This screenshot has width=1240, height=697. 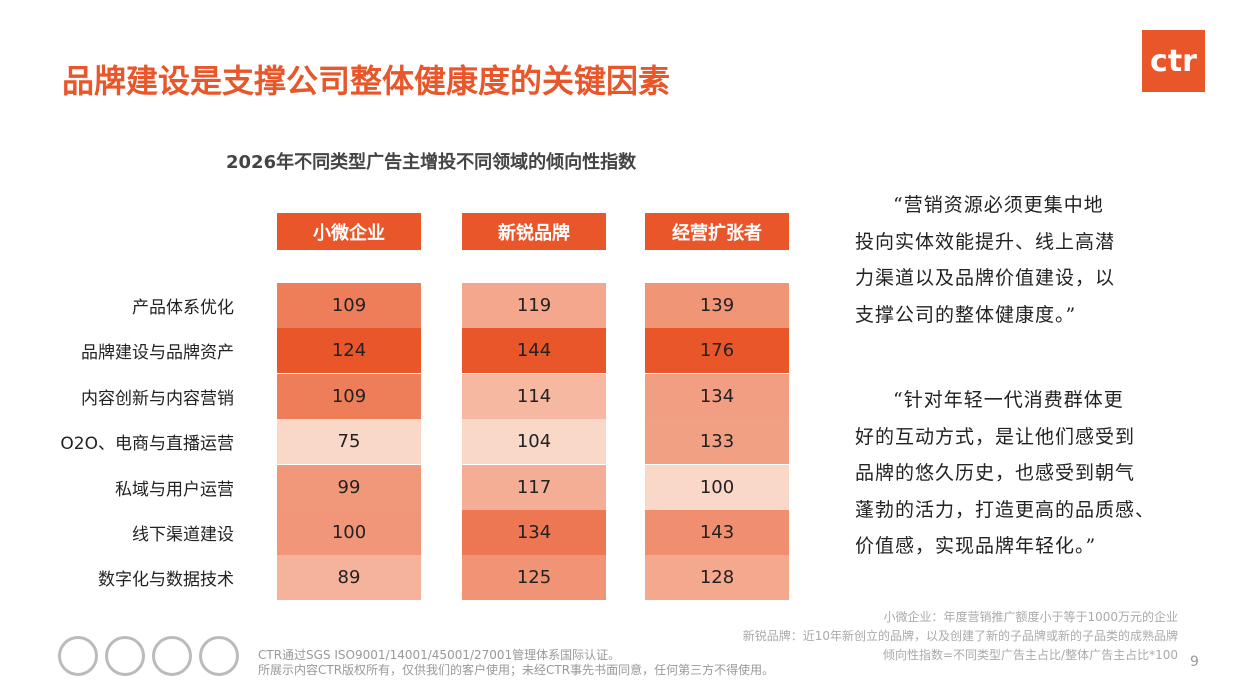 What do you see at coordinates (534, 578) in the screenshot?
I see `heat-cell: 125` at bounding box center [534, 578].